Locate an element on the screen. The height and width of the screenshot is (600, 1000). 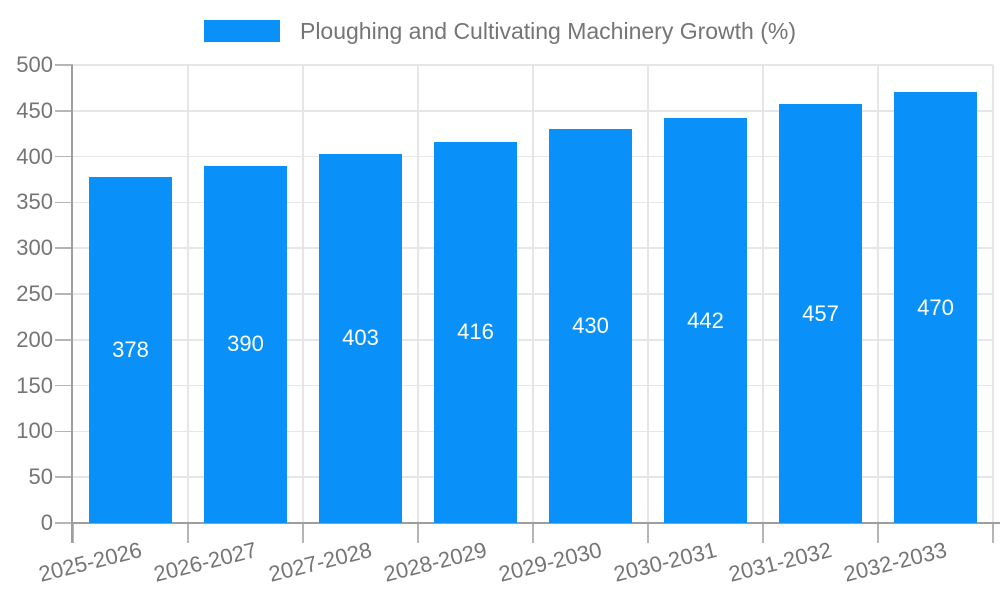
bar: 390 is located at coordinates (245, 344).